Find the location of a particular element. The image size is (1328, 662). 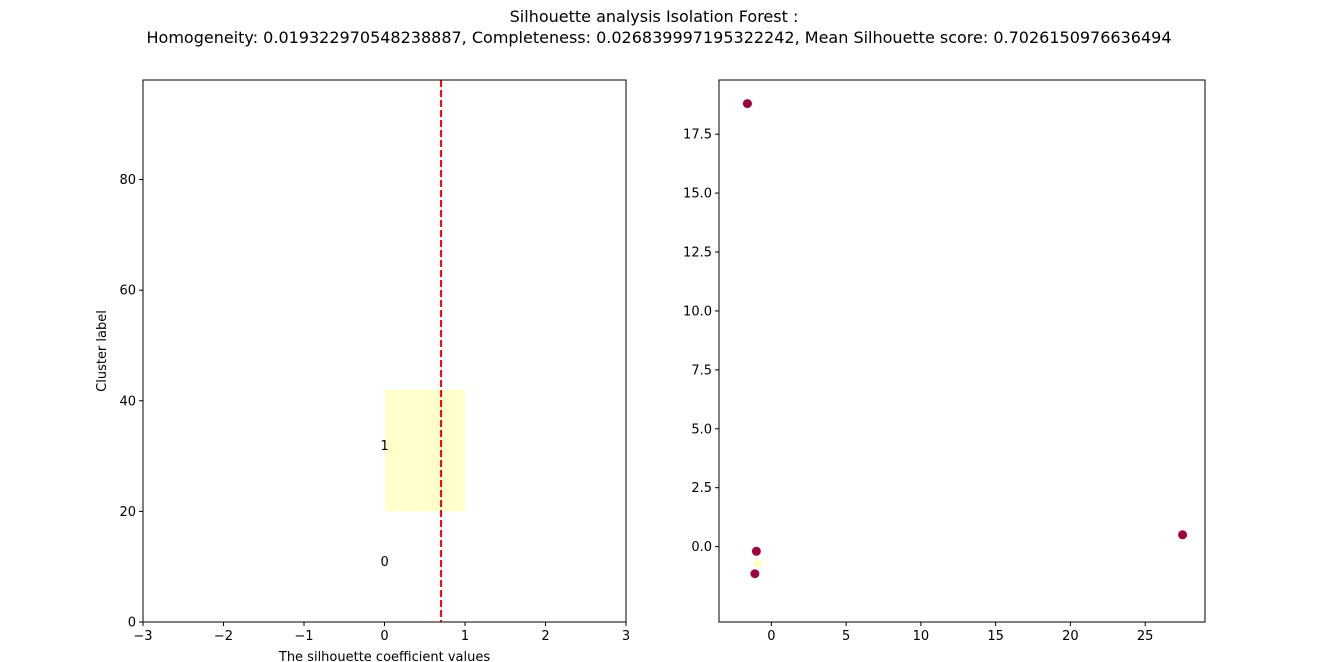

x-tick-label: −1 is located at coordinates (303, 636).